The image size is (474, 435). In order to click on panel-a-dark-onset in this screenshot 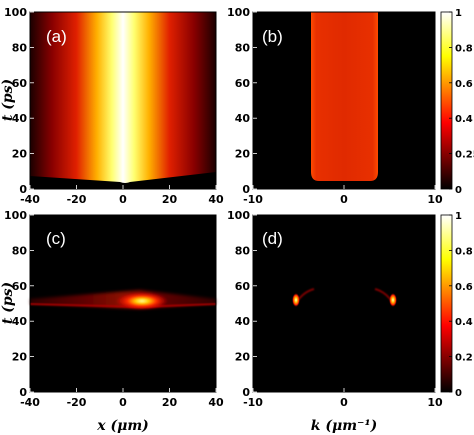, I will do `click(123, 180)`.